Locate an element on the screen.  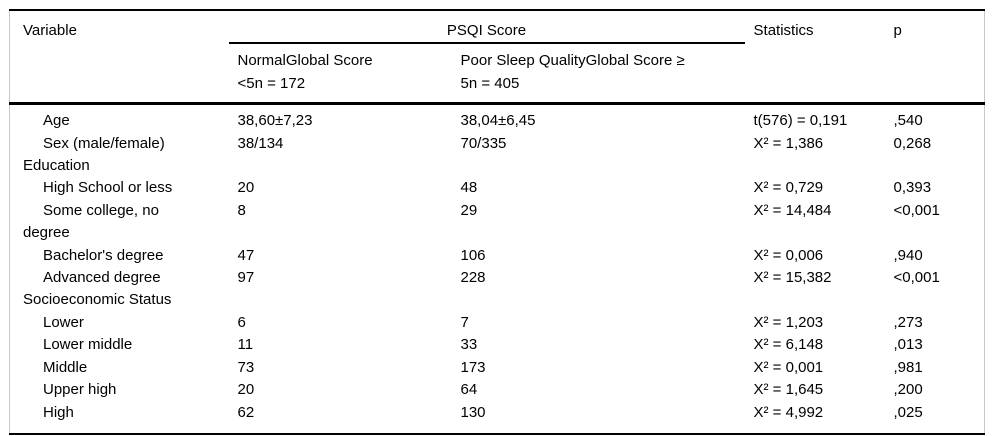
cell-variable: Sex (male/female) is located at coordinates (104, 143).